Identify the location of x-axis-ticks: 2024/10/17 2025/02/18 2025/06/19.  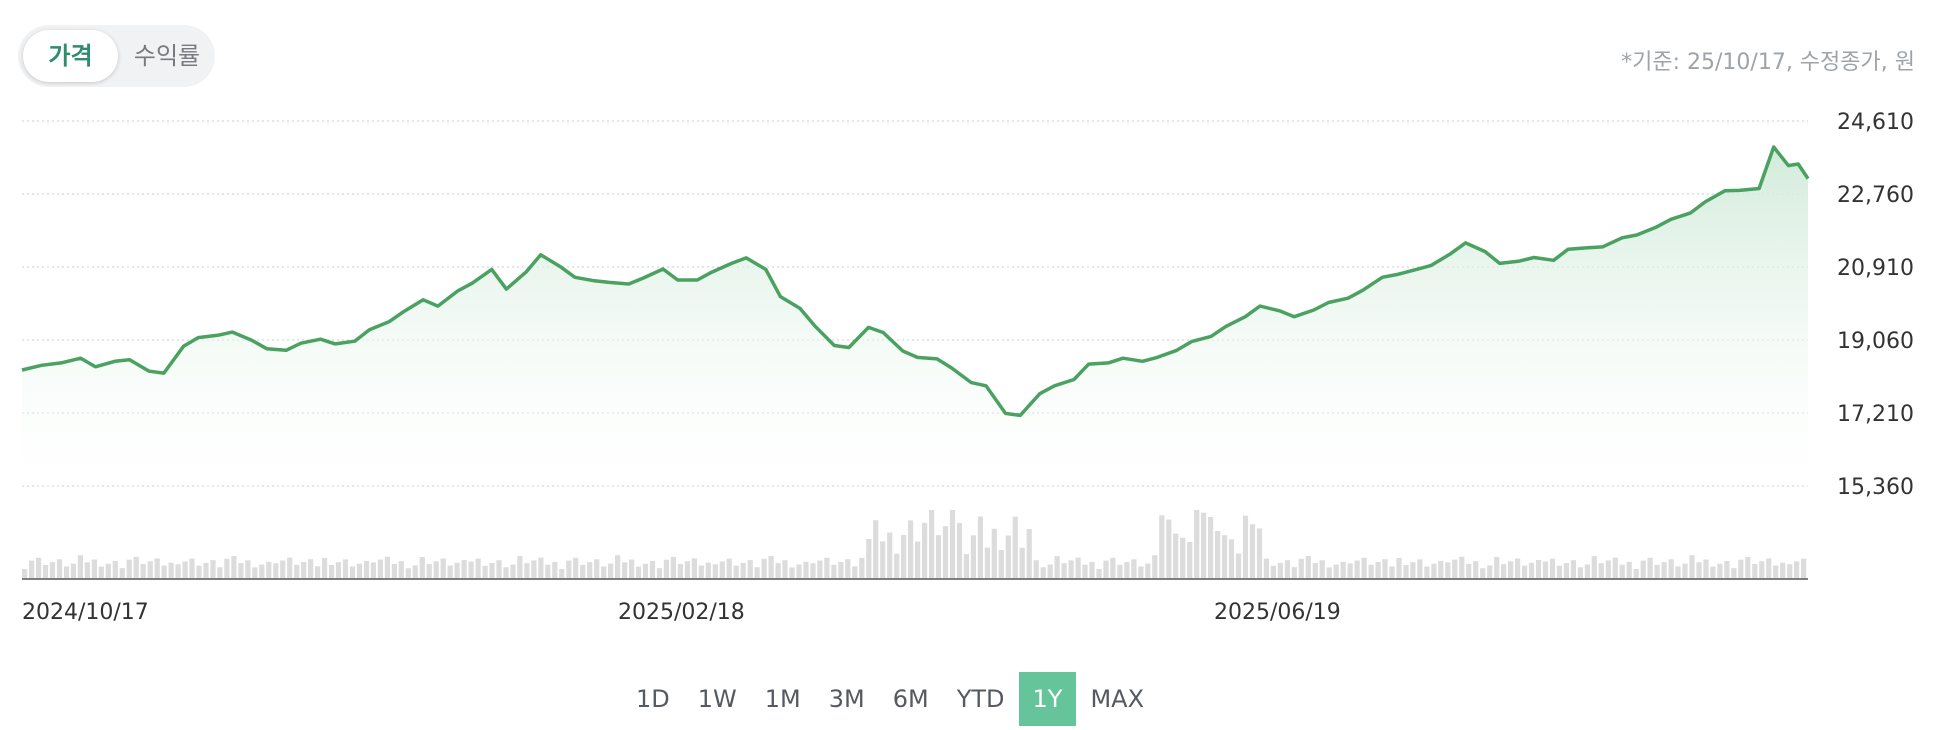
(681, 612).